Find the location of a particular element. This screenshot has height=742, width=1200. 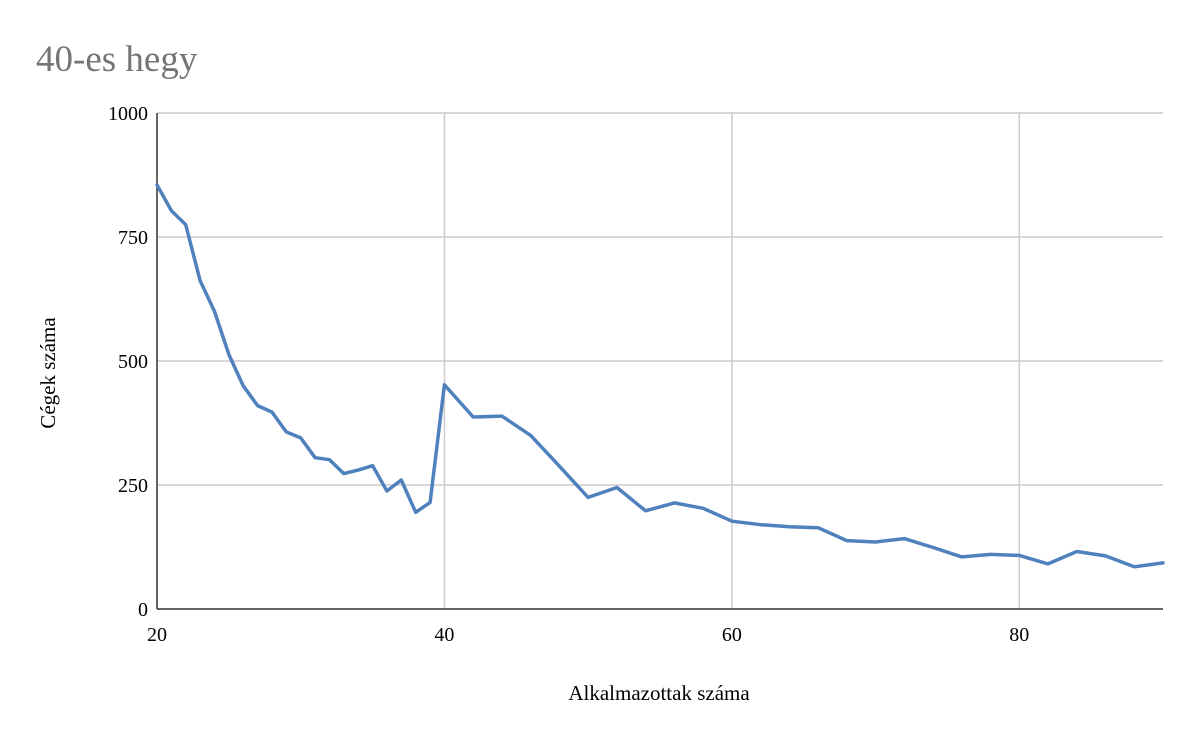

x-axis-label: Alkalmazottak száma is located at coordinates (659, 693).